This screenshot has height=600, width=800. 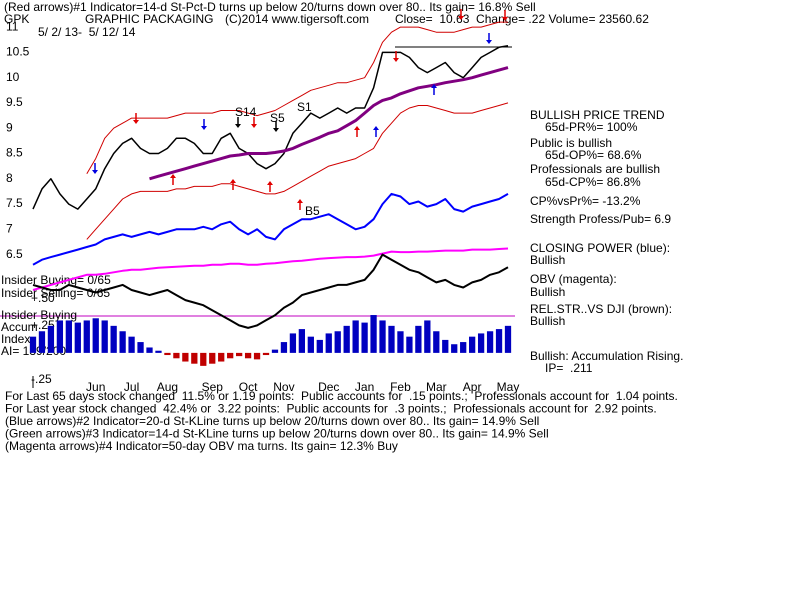 I want to click on y-tick-label: 11, so click(x=12, y=26).